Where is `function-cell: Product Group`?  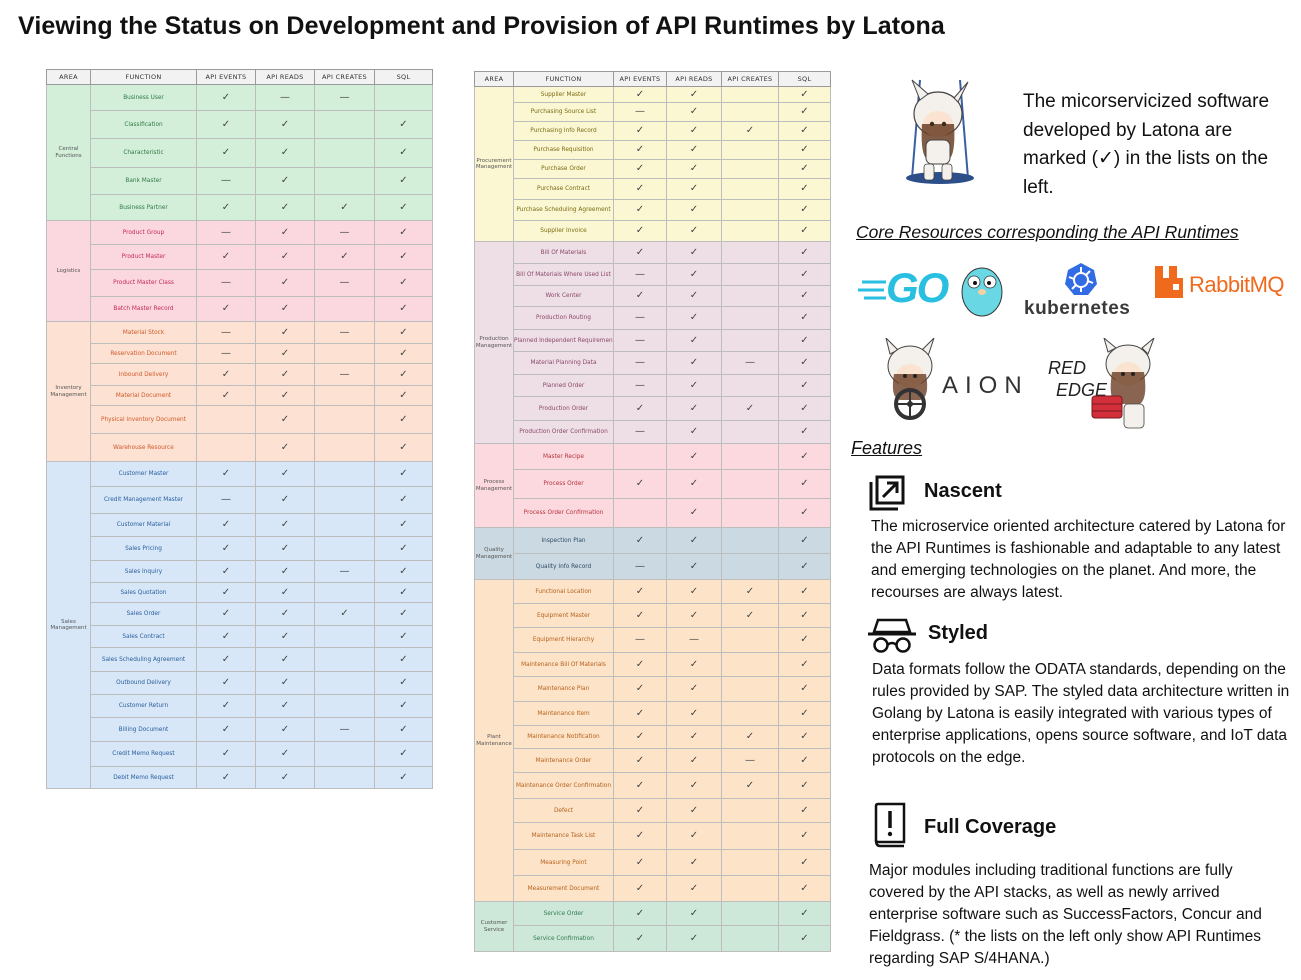
function-cell: Product Group is located at coordinates (143, 232).